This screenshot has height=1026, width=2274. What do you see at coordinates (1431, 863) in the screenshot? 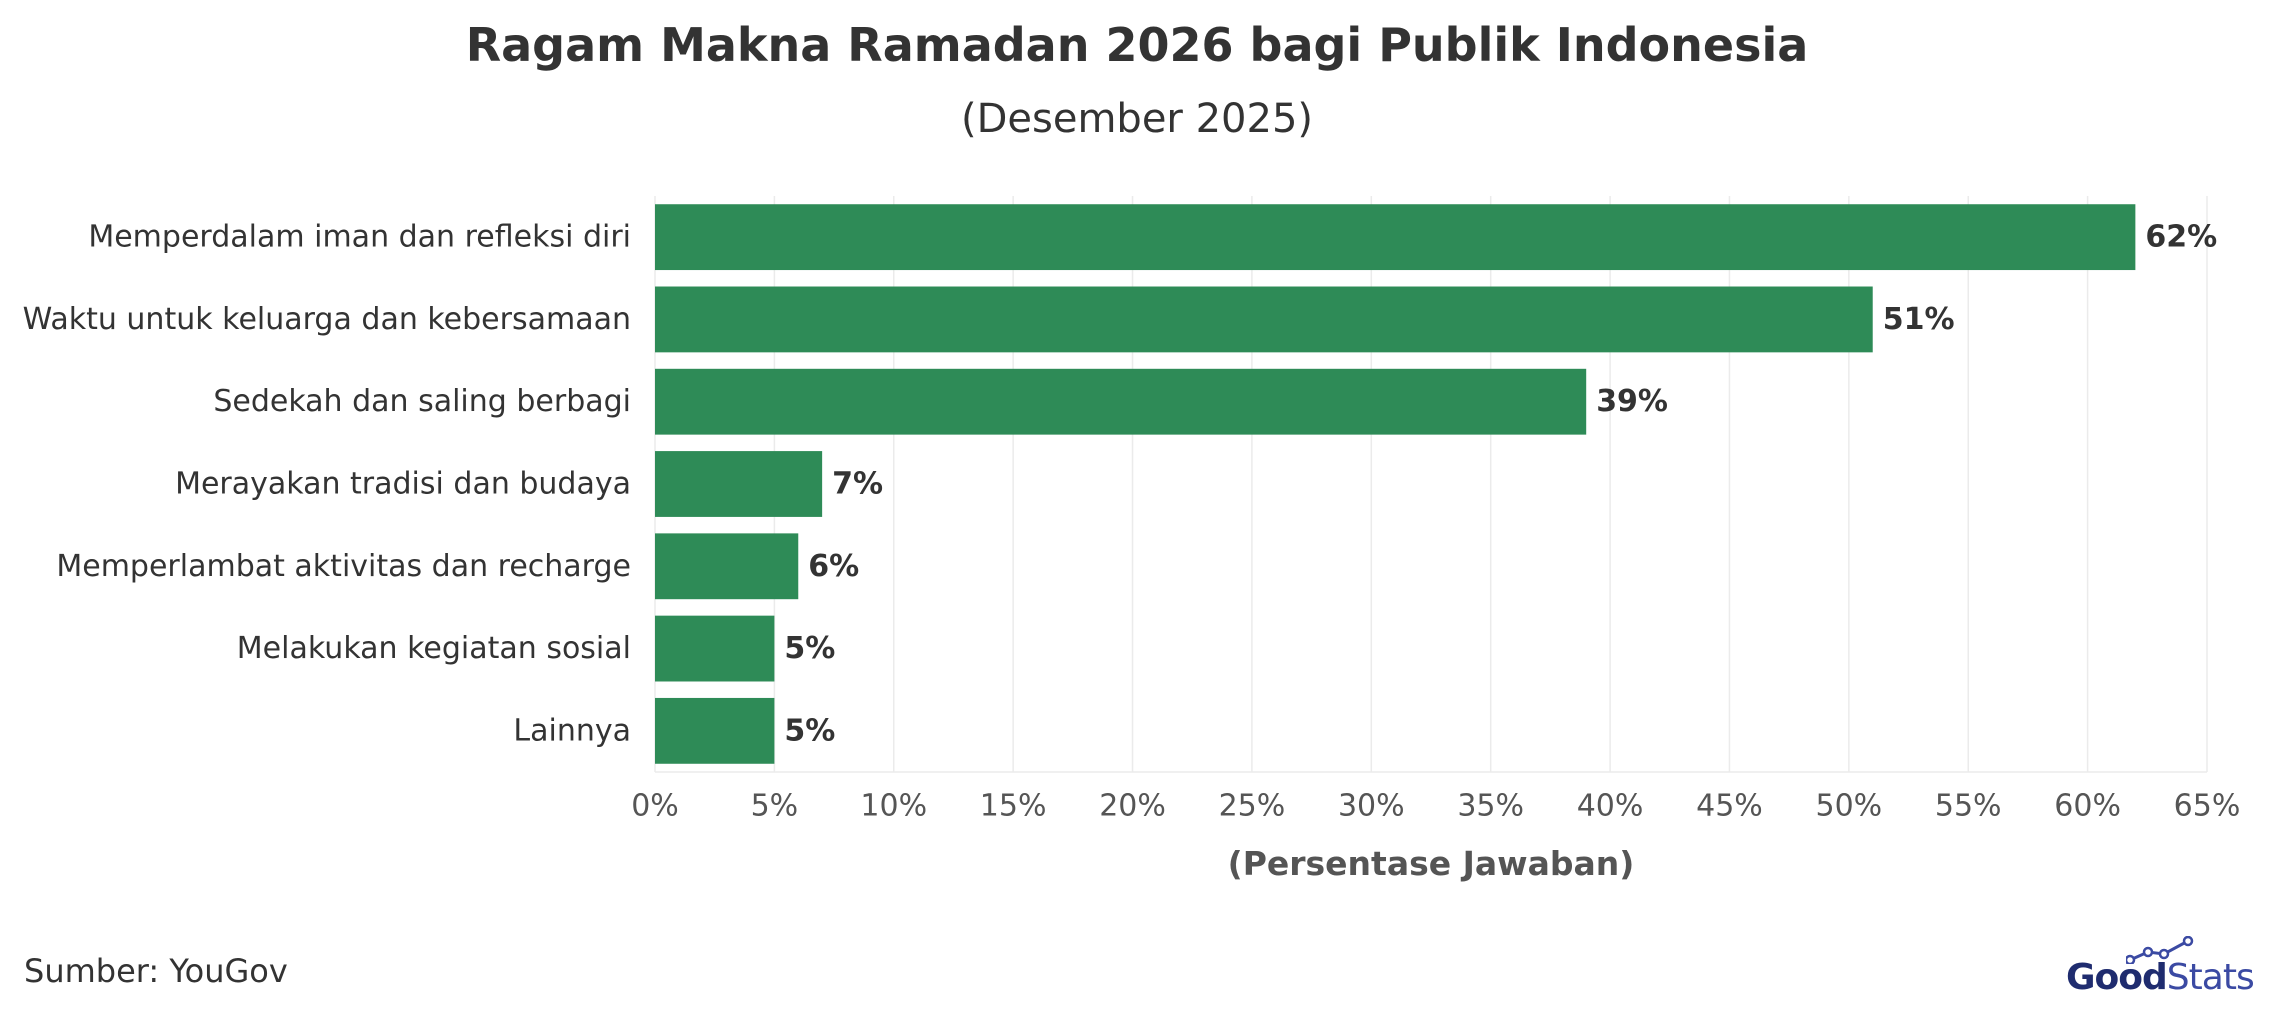
I see `x-axis-title: (Persentase Jawaban)` at bounding box center [1431, 863].